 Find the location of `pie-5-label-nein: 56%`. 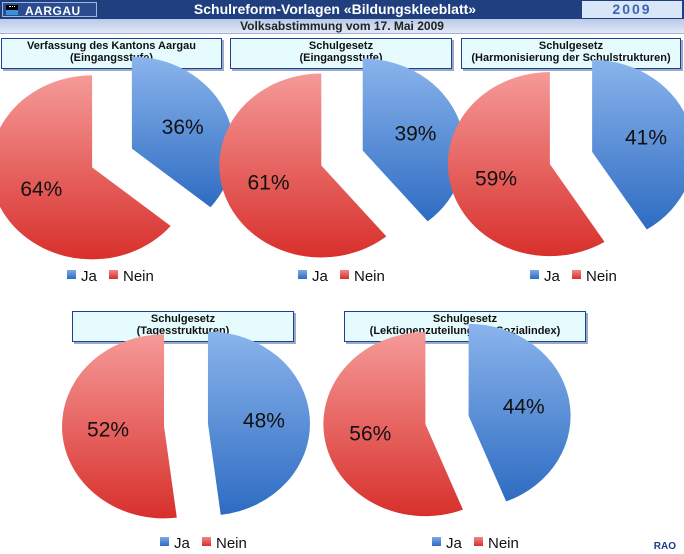

pie-5-label-nein: 56% is located at coordinates (370, 434).